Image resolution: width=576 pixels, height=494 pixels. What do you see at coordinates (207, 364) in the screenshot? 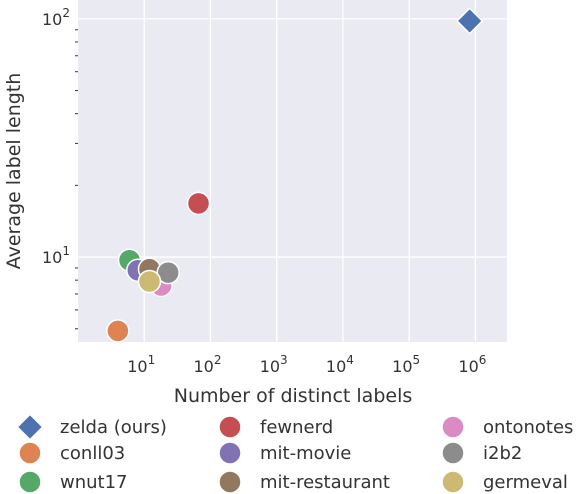
I see `x-tick-label: 10²` at bounding box center [207, 364].